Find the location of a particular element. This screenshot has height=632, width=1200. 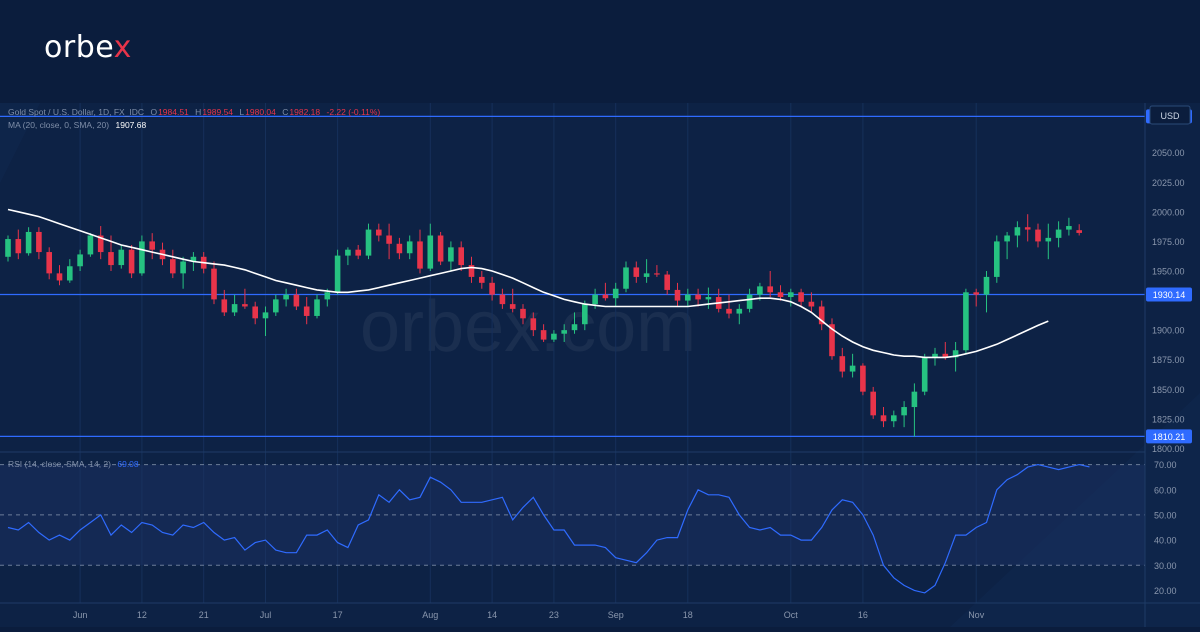

rsi-value: 69.08 is located at coordinates (128, 464).